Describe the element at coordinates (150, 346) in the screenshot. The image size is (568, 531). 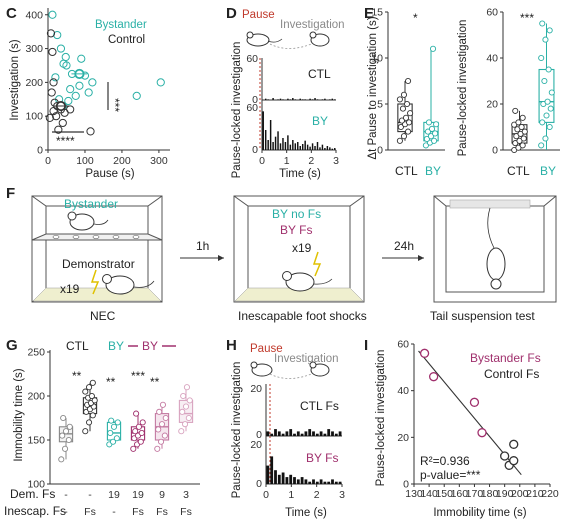
I see `g-legend-by-fs: BY` at that location.